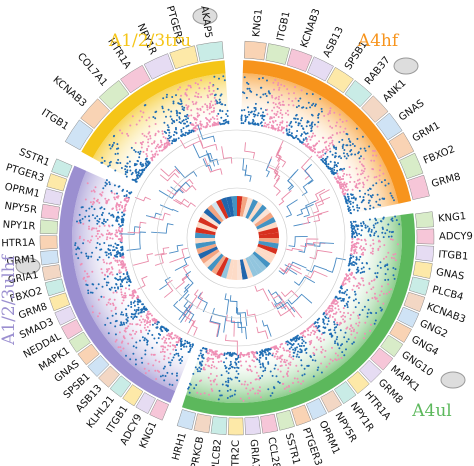  What do you see at coordinates (448, 293) in the screenshot?
I see `gene-label: PLCB4` at bounding box center [448, 293].